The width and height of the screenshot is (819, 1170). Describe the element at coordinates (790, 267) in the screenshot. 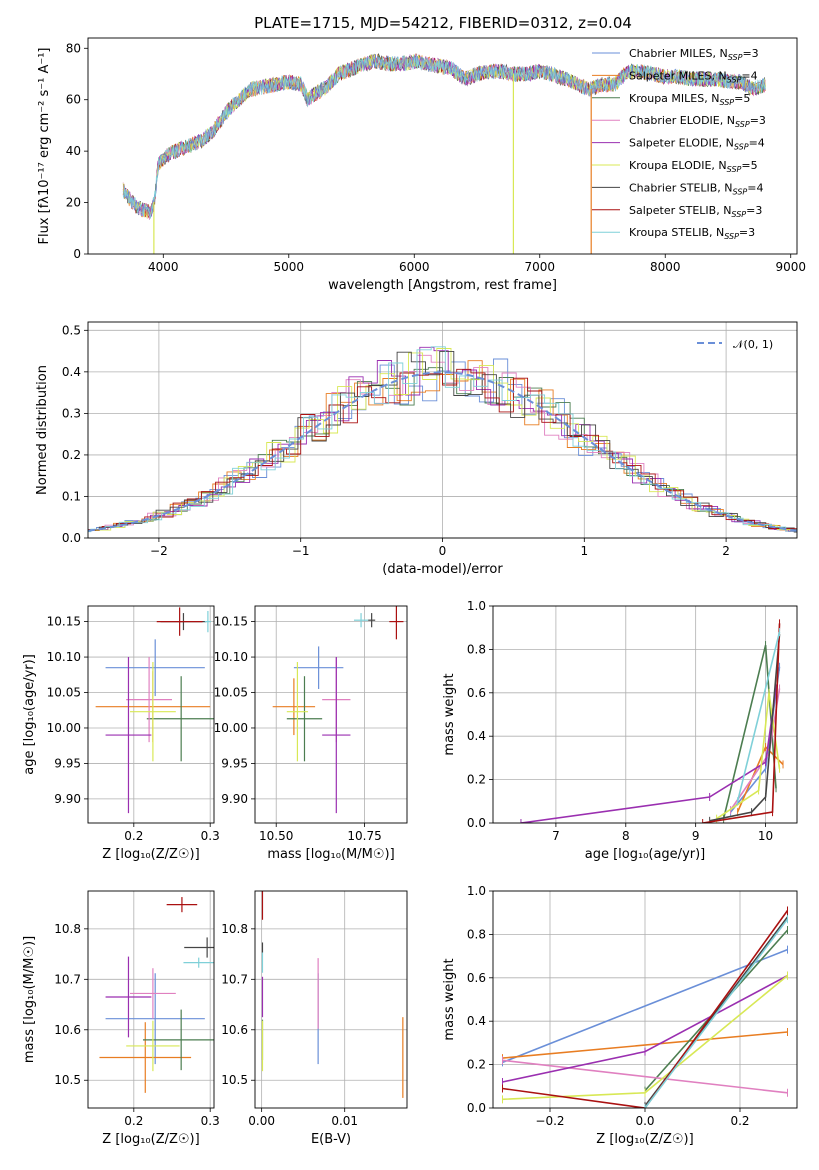

I see `x-tick-label: 9000` at that location.